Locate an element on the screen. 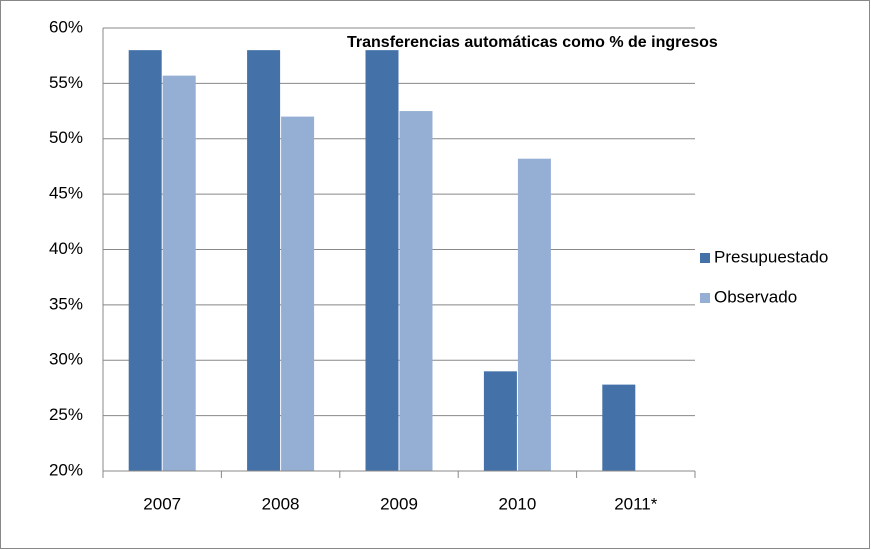  y-tick-label: 60% is located at coordinates (66, 26).